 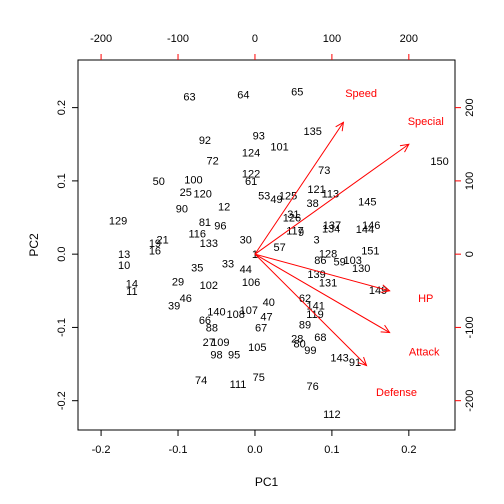 I want to click on observation-label: 64, so click(x=243, y=95).